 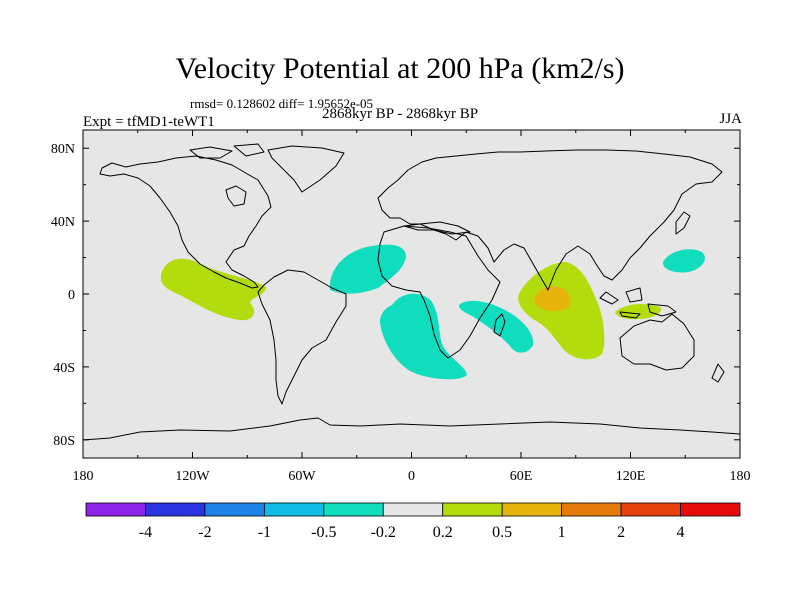 What do you see at coordinates (227, 151) in the screenshot?
I see `coast-arctic-islands` at bounding box center [227, 151].